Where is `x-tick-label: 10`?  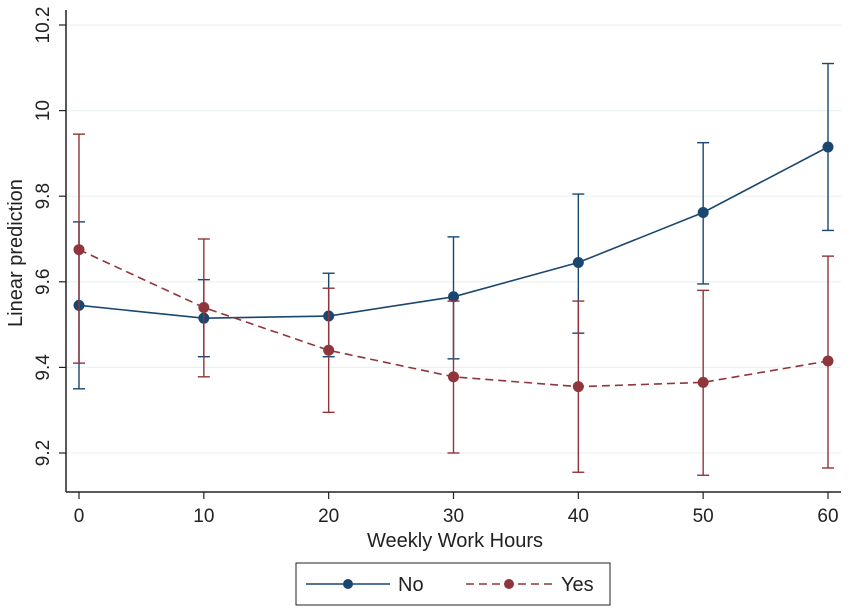
x-tick-label: 10 is located at coordinates (203, 516).